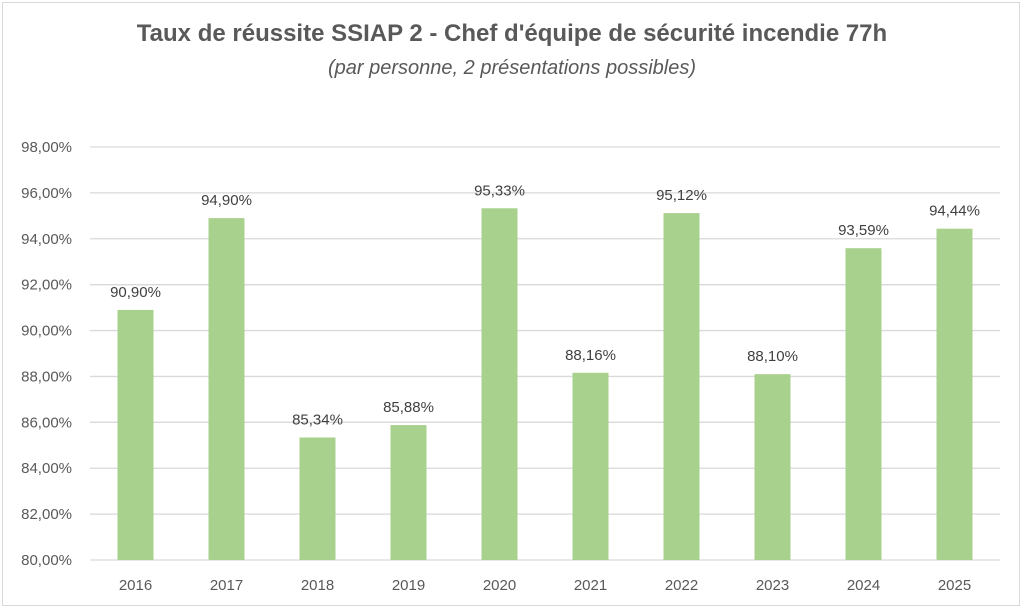 Image resolution: width=1024 pixels, height=610 pixels. I want to click on x-tick-label: 2016, so click(135, 585).